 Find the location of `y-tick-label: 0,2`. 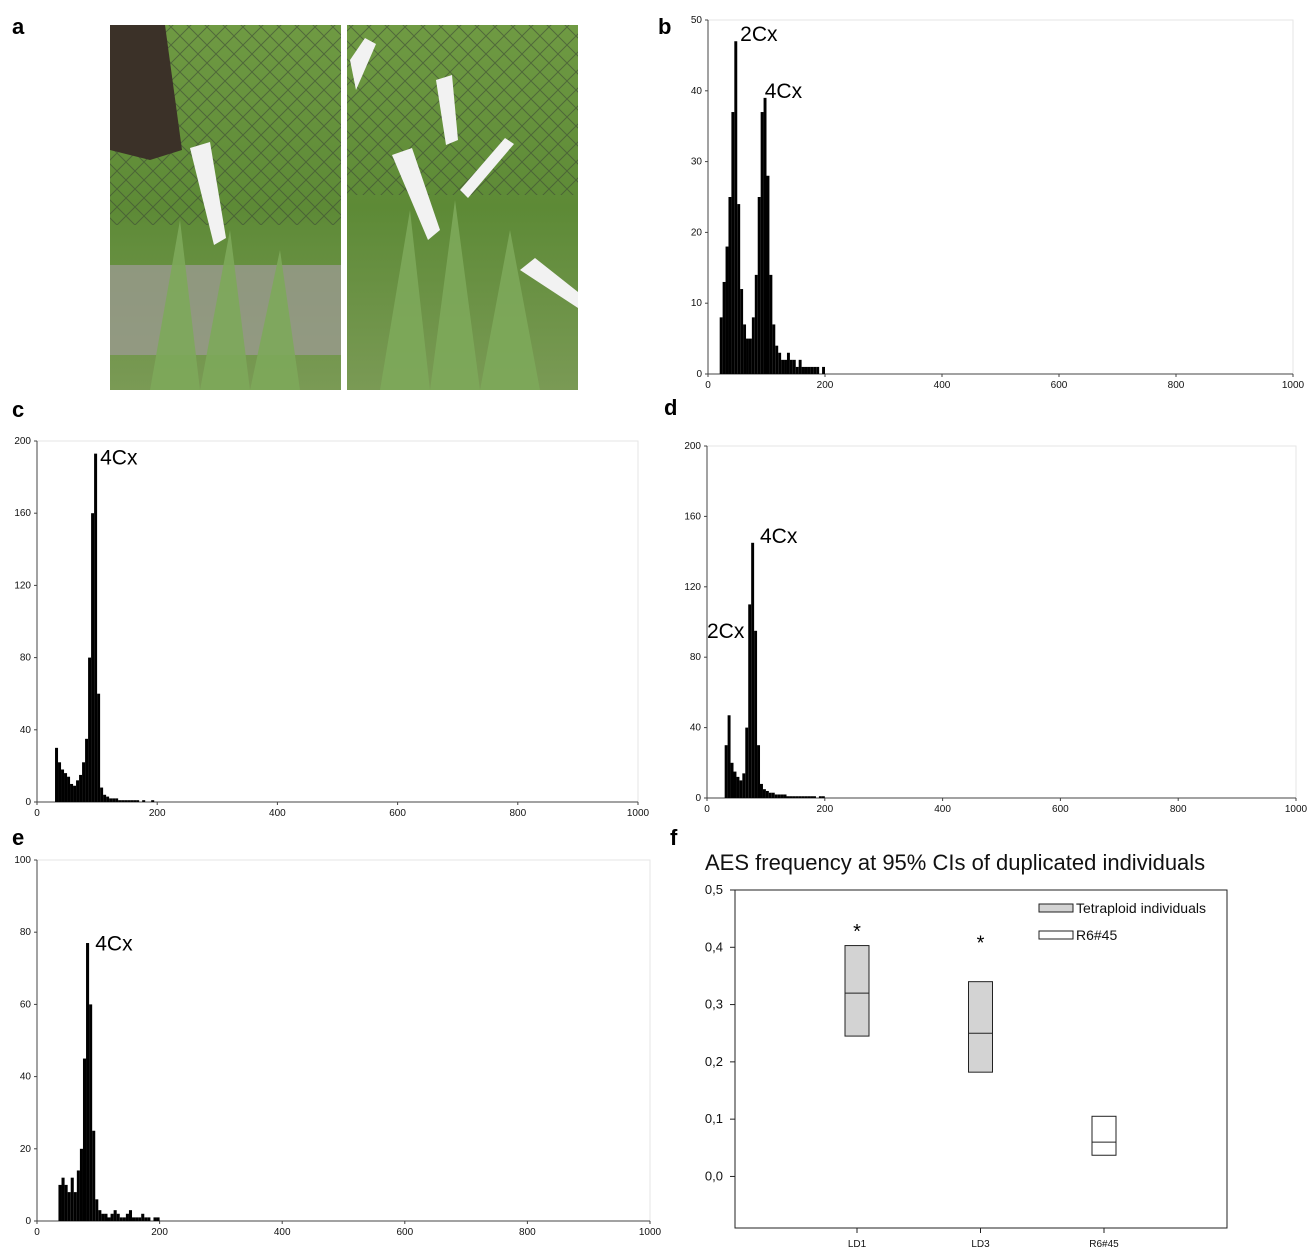

y-tick-label: 0,2 is located at coordinates (714, 1061).